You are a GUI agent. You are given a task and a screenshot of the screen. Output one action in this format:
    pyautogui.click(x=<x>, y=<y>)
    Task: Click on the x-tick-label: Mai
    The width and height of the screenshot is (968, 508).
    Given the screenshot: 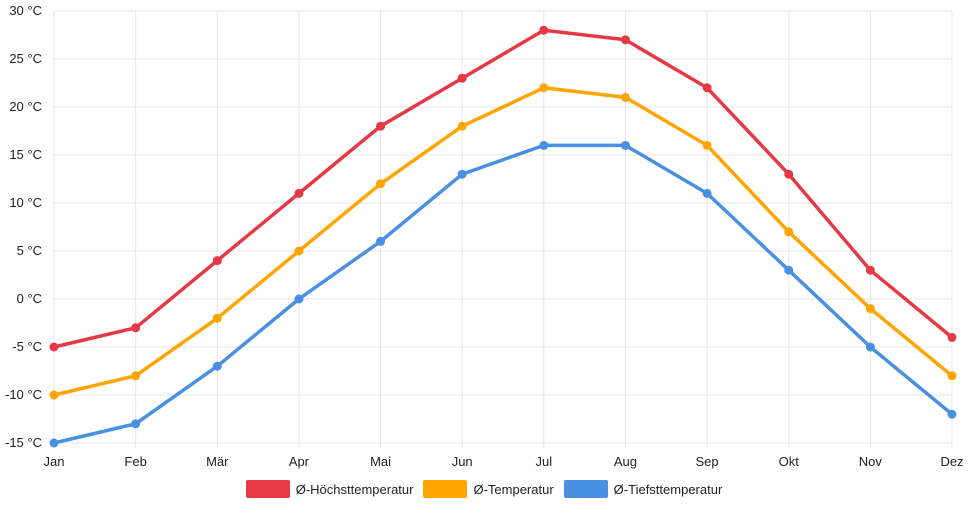 What is the action you would take?
    pyautogui.click(x=380, y=461)
    